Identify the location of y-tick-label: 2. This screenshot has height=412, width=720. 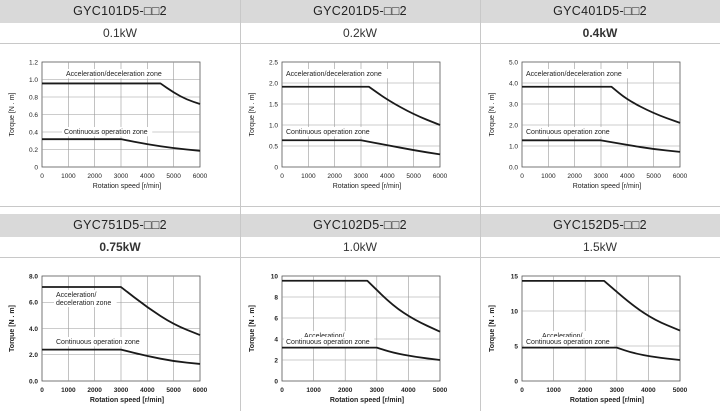
(276, 360).